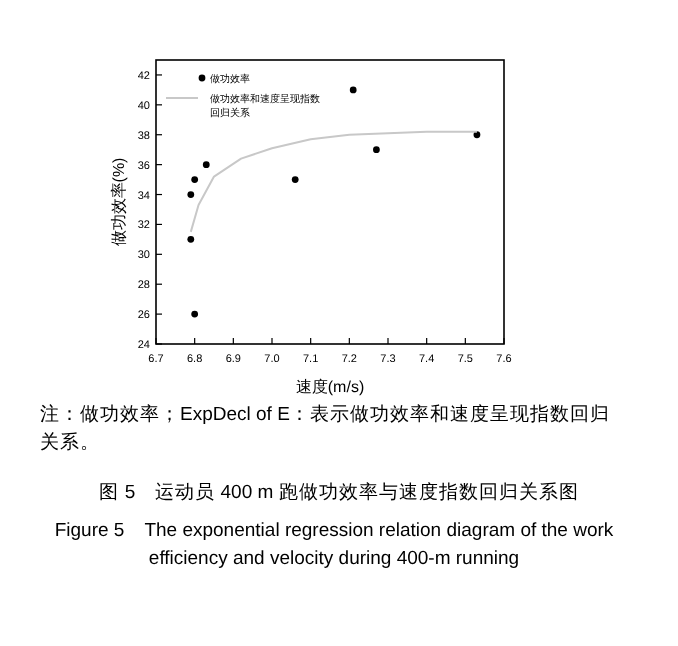 Image resolution: width=678 pixels, height=646 pixels. I want to click on line-series, so click(333, 181).